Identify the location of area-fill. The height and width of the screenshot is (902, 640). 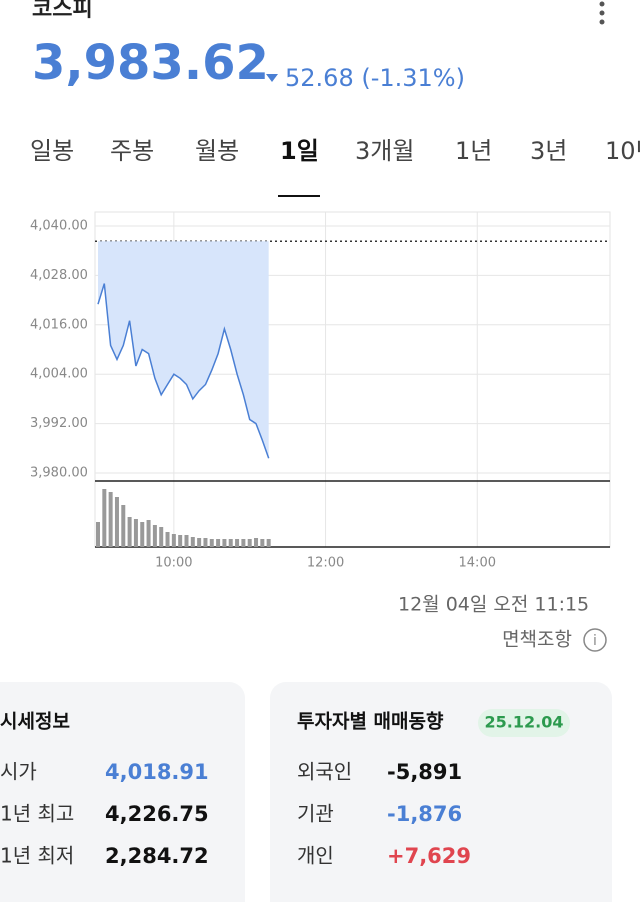
(182, 350).